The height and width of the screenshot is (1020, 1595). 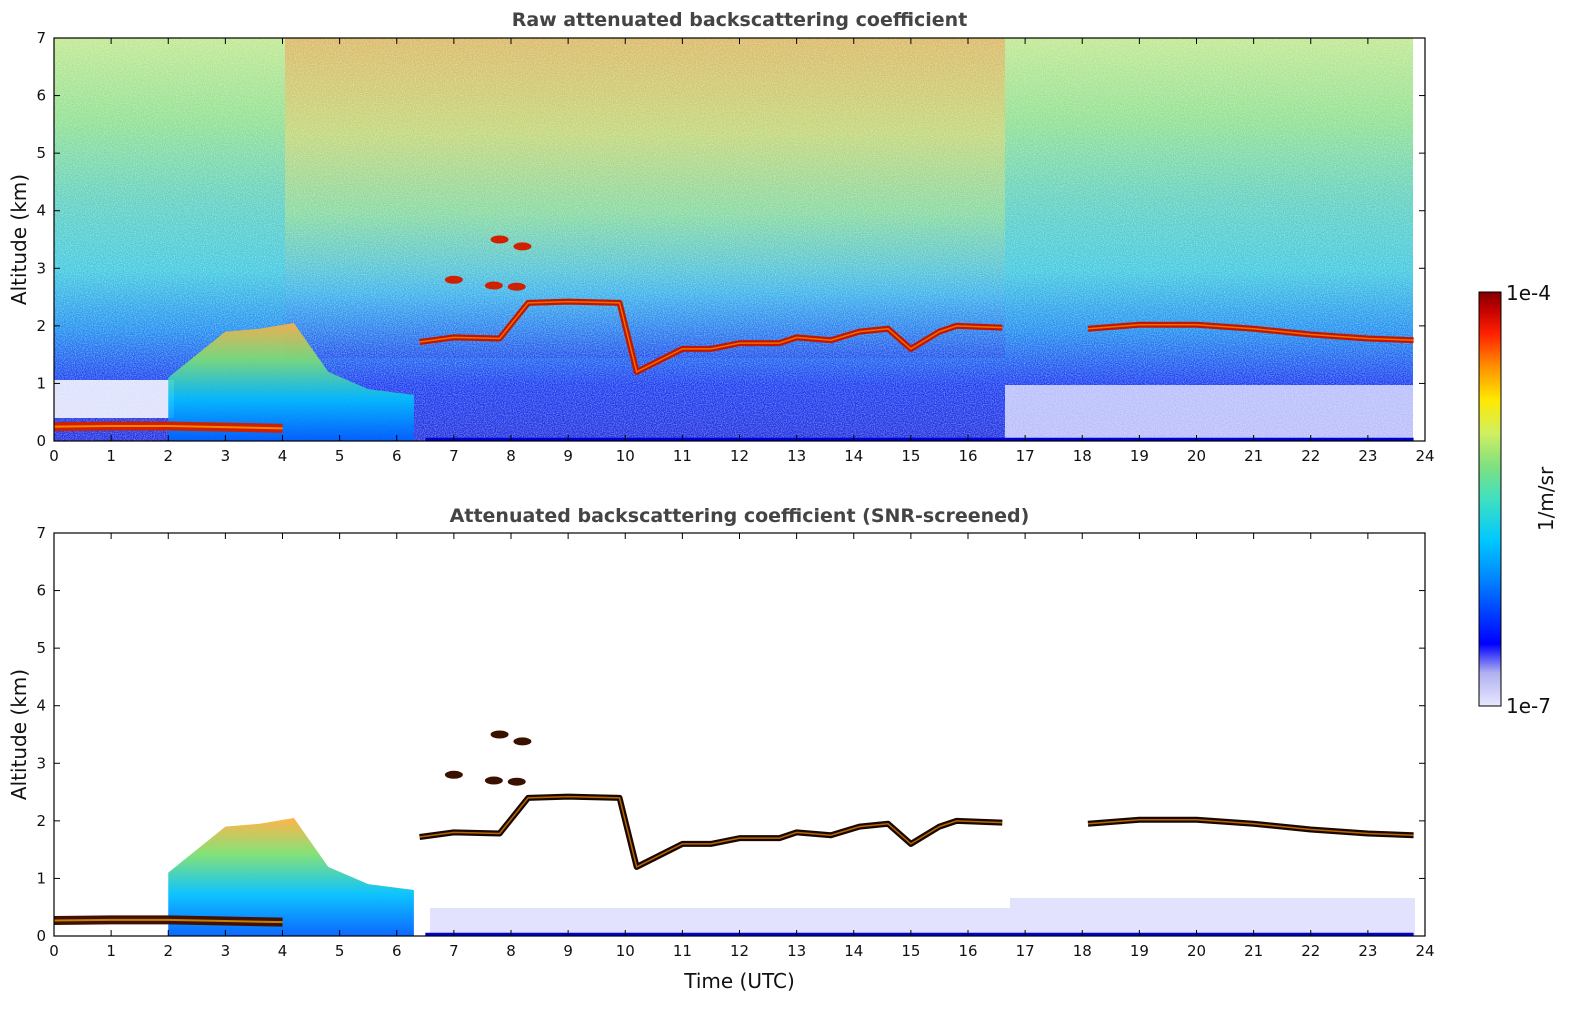 What do you see at coordinates (19, 239) in the screenshot?
I see `raw-y-axis-label: Altitude (km)` at bounding box center [19, 239].